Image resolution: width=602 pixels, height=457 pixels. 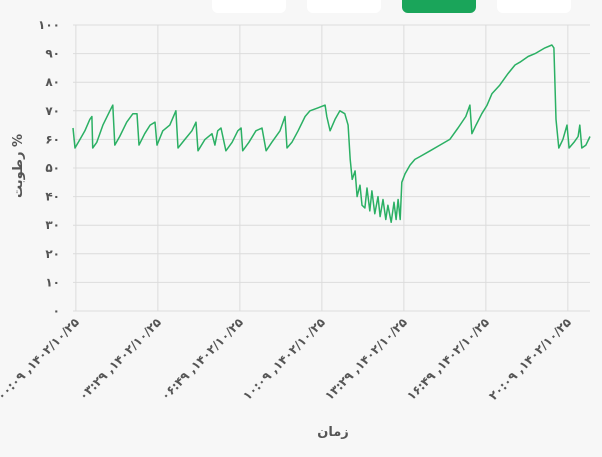 What do you see at coordinates (52, 168) in the screenshot?
I see `y-tick-label: ۵۰` at bounding box center [52, 168].